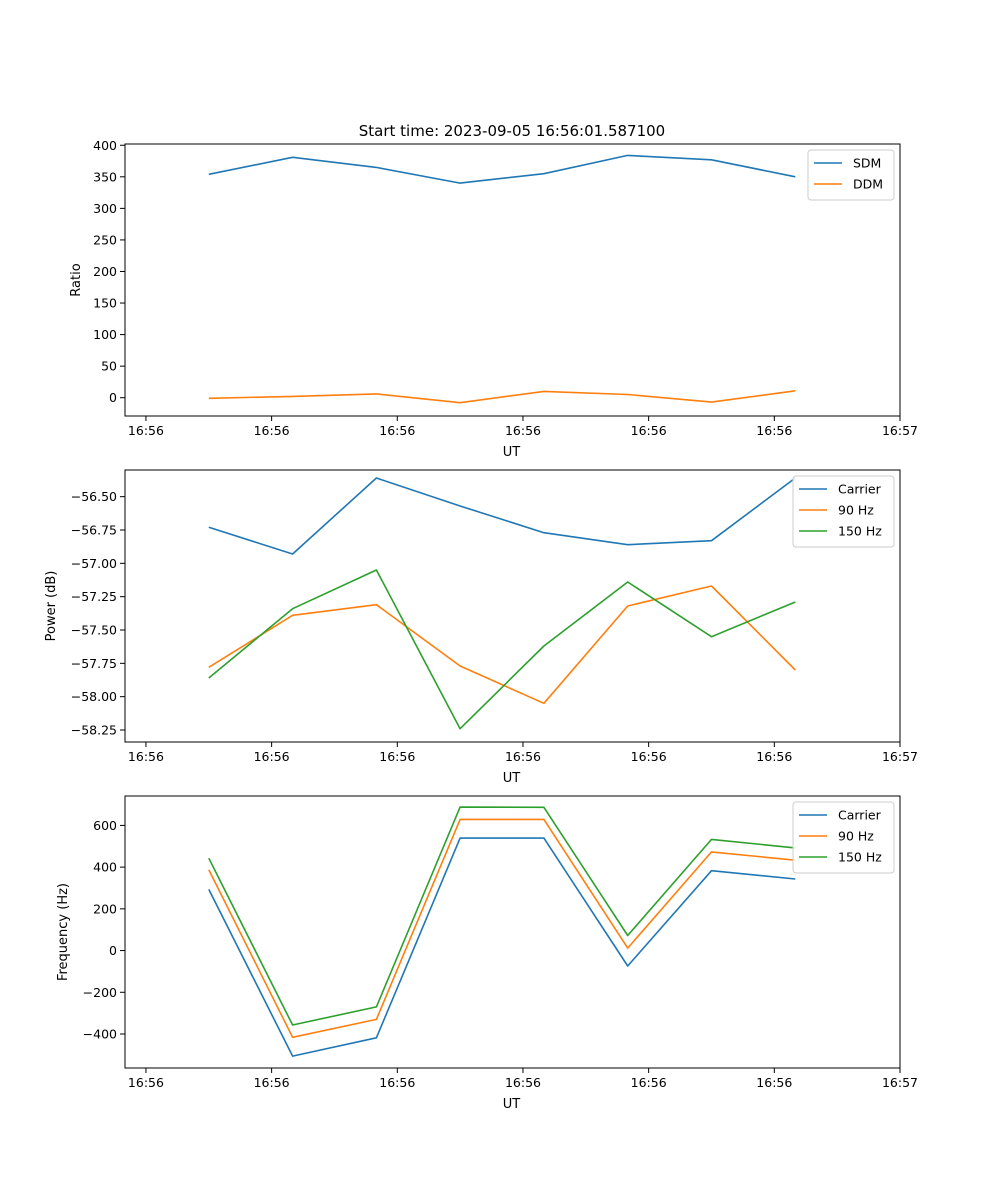 This screenshot has height=1200, width=1000. Describe the element at coordinates (105, 303) in the screenshot. I see `y-tick-label: 150` at that location.